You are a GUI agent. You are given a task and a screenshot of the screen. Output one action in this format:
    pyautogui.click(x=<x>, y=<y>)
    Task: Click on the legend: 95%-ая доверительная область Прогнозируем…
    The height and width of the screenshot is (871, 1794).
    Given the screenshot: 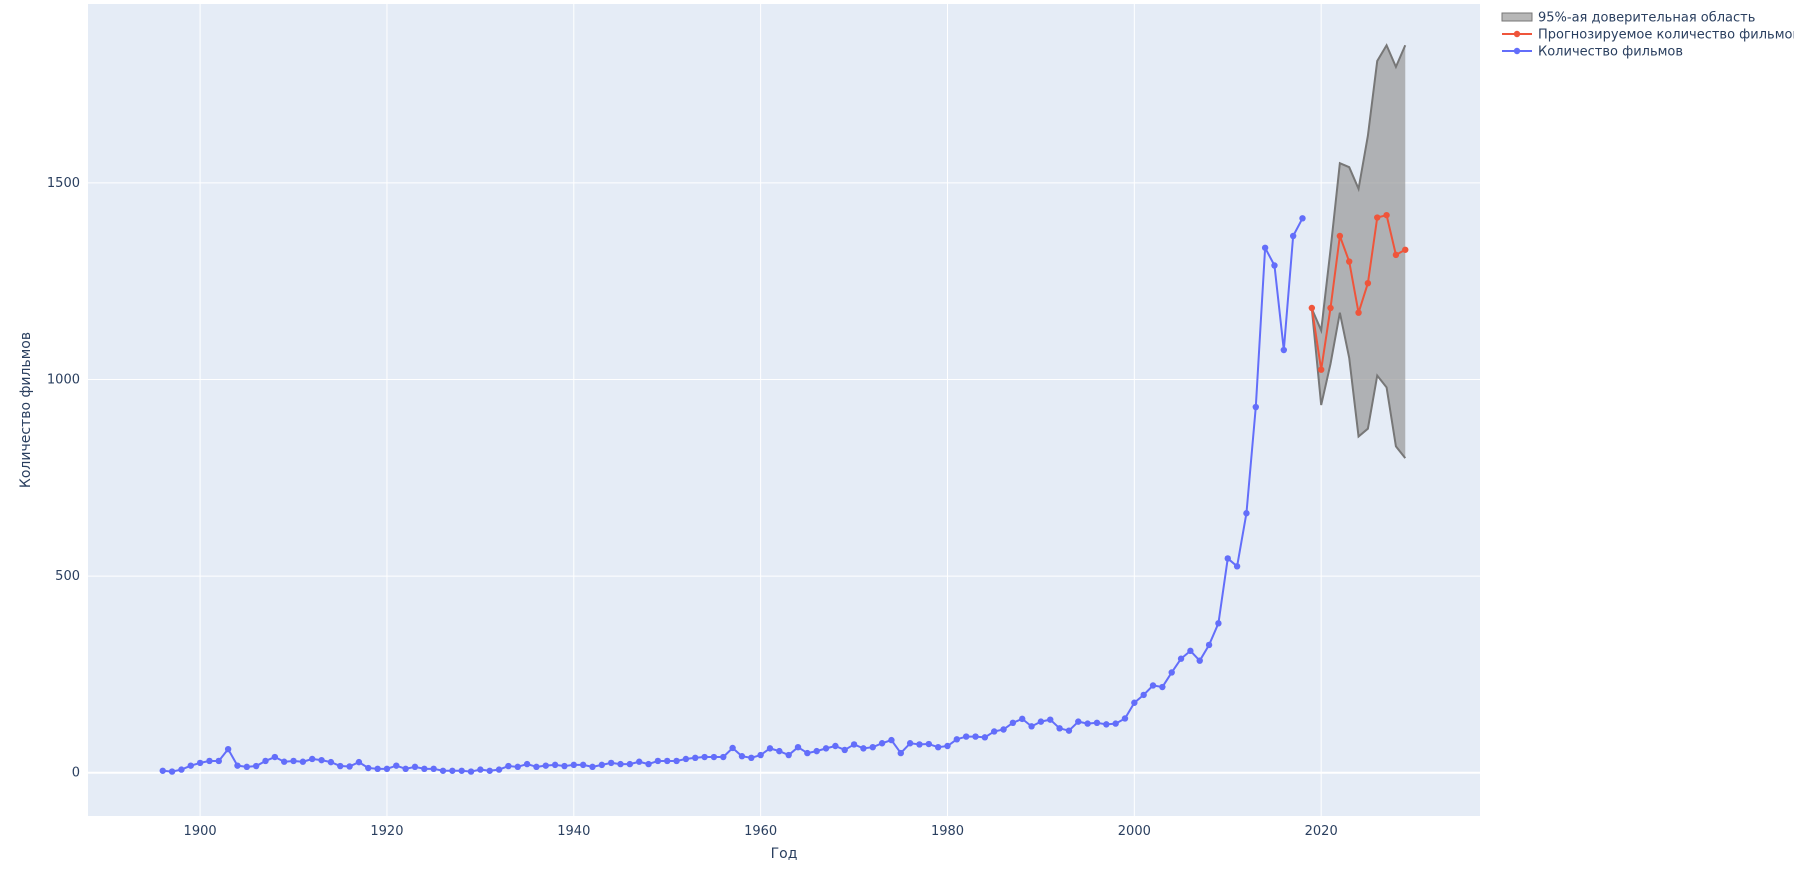 What is the action you would take?
    pyautogui.click(x=1647, y=35)
    